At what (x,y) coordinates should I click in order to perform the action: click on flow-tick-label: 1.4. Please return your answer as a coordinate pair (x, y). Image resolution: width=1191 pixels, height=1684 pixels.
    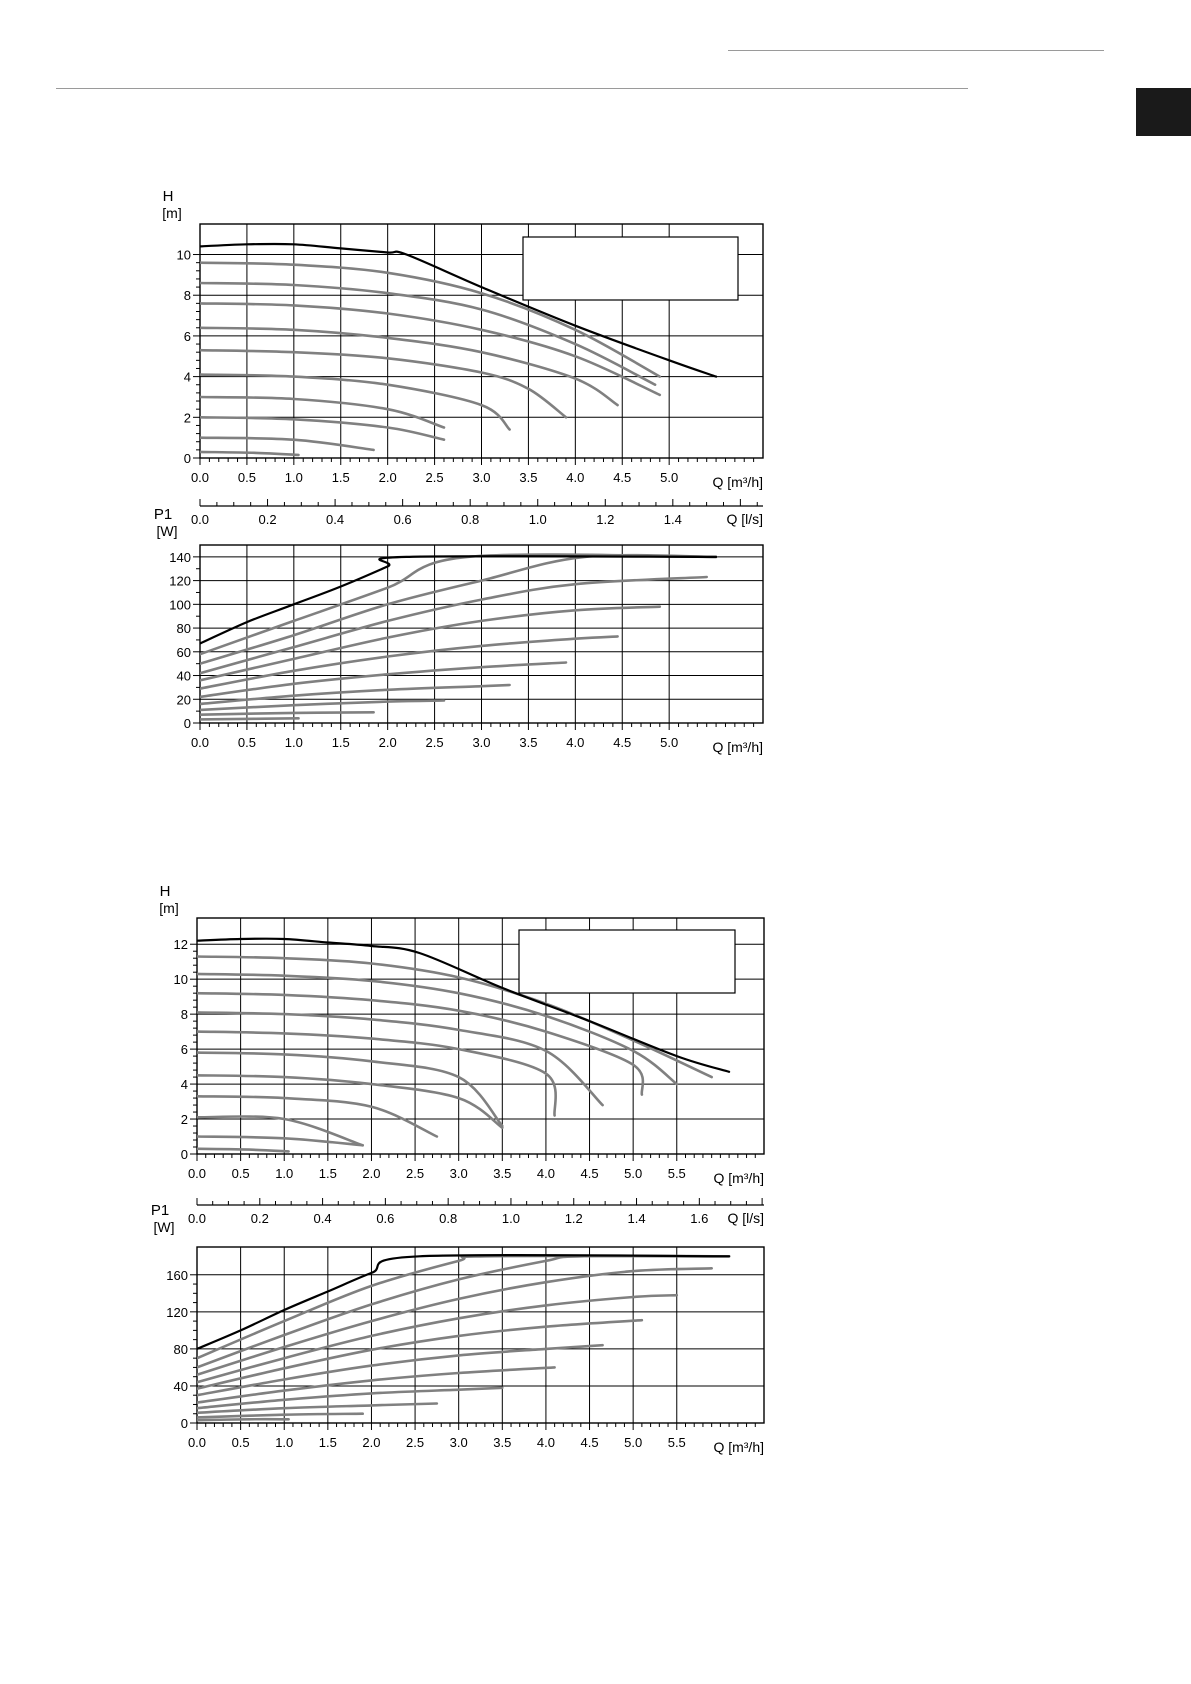
    Looking at the image, I should click on (636, 1218).